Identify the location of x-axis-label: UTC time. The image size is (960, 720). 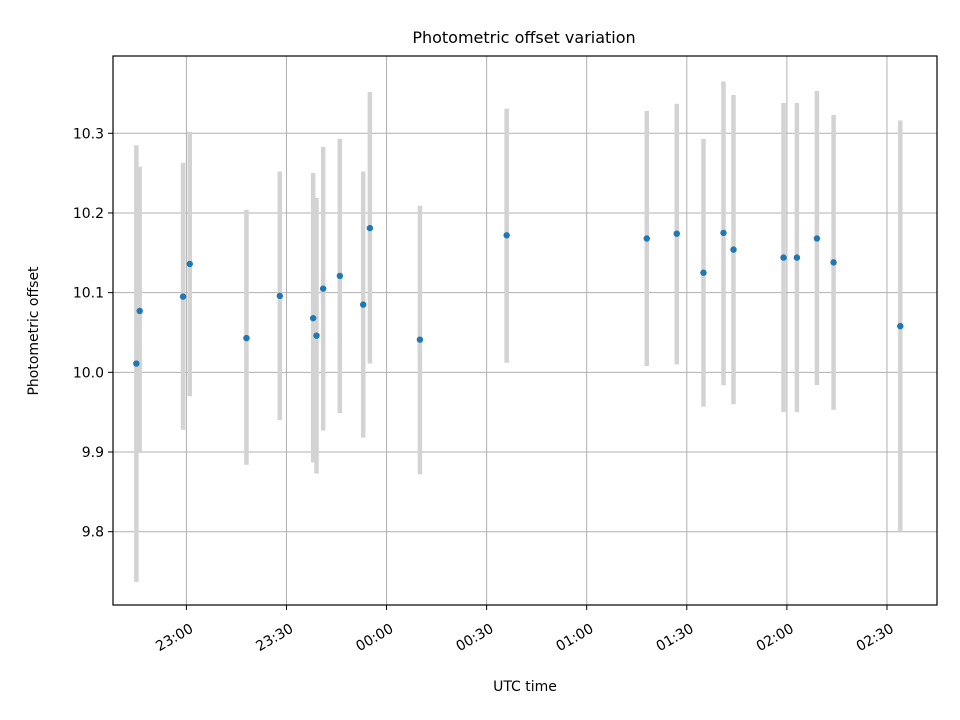
(525, 687).